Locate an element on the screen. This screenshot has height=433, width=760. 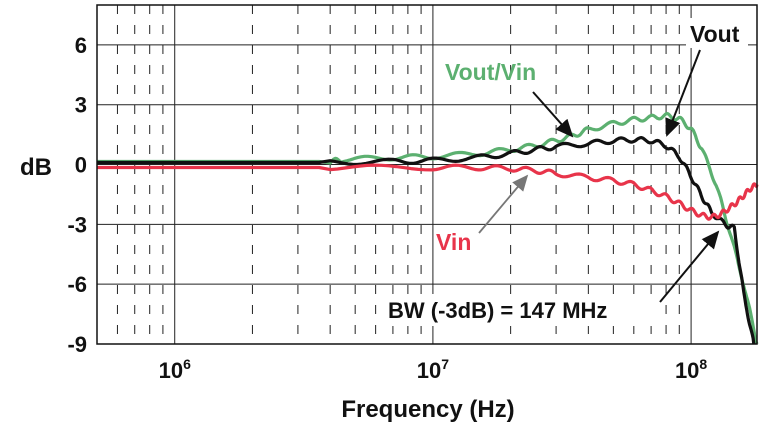
arrow-vout-vin is located at coordinates (553, 114).